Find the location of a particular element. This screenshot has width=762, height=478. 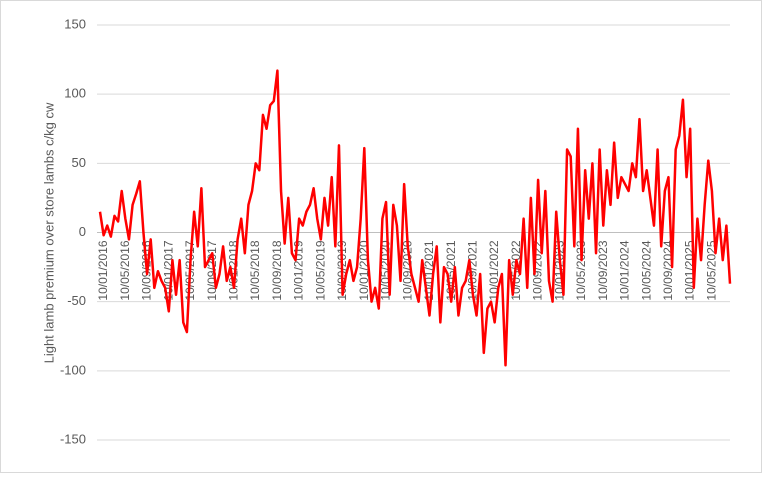

x-tick-label: 10/05/2024 is located at coordinates (646, 270).